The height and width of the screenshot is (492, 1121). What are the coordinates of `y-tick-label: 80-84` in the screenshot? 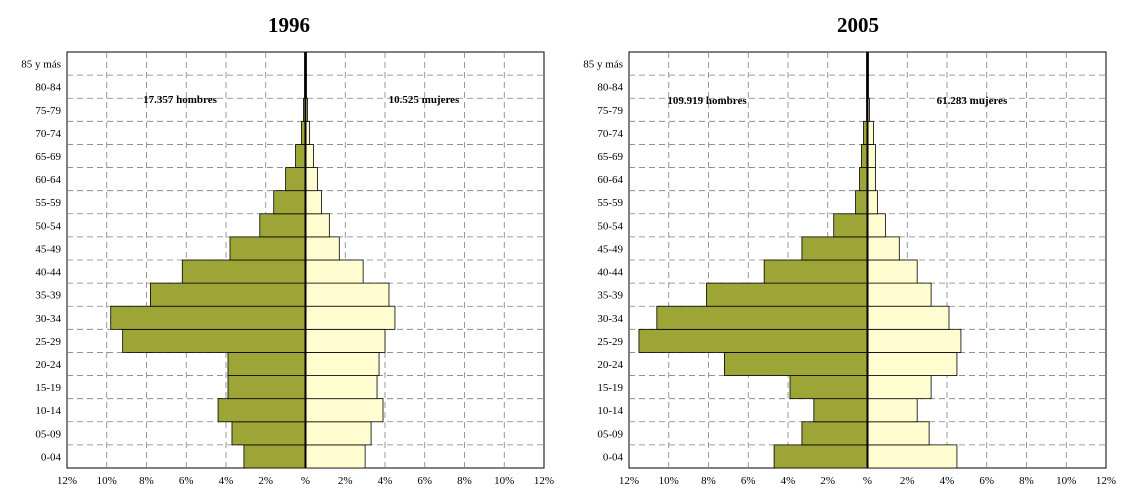 It's located at (610, 88).